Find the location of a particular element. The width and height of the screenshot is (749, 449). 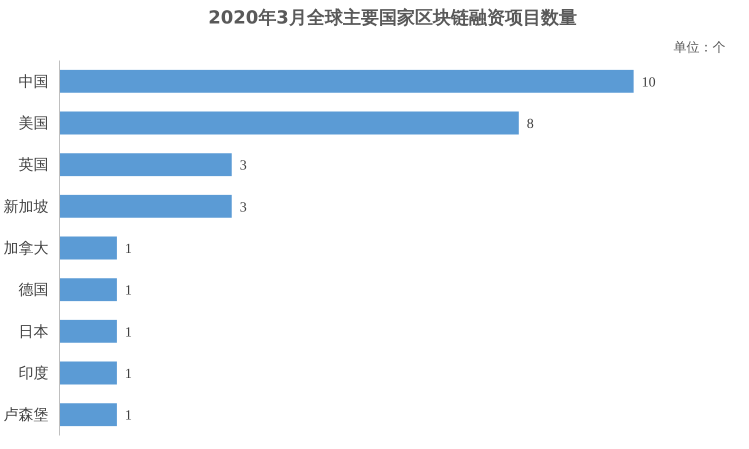

y-tick-label: 中国 is located at coordinates (33, 81).